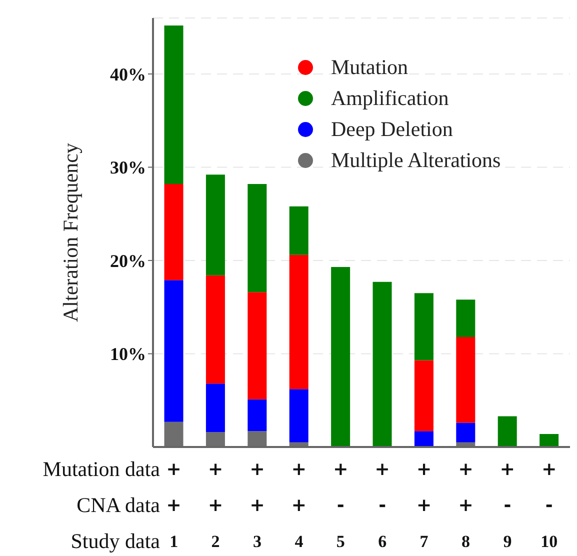 This screenshot has width=577, height=556. Describe the element at coordinates (369, 67) in the screenshot. I see `legend-label: Mutation` at that location.